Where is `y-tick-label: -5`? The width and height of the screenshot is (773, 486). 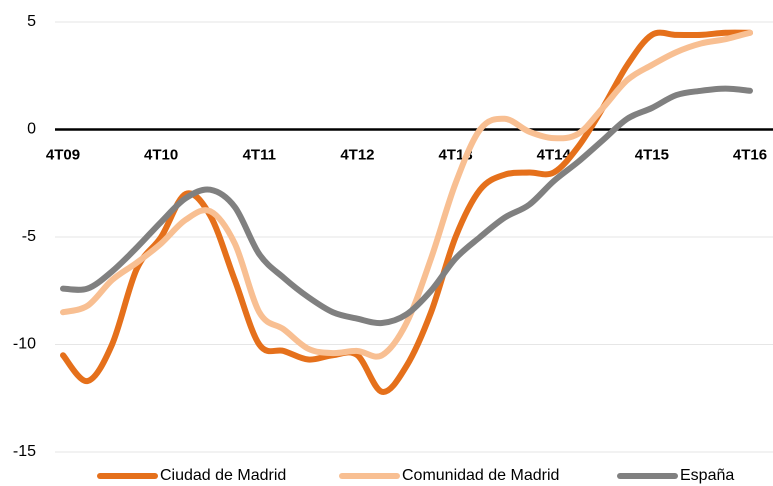
y-tick-label: -5 is located at coordinates (29, 236).